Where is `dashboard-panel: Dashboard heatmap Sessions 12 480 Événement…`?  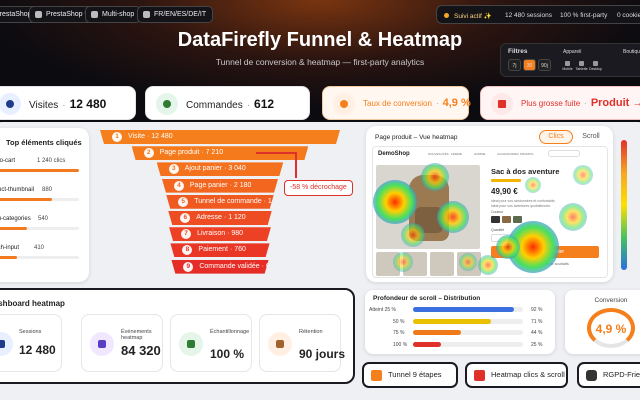 dashboard-panel: Dashboard heatmap Sessions 12 480 Événement… is located at coordinates (177, 336).